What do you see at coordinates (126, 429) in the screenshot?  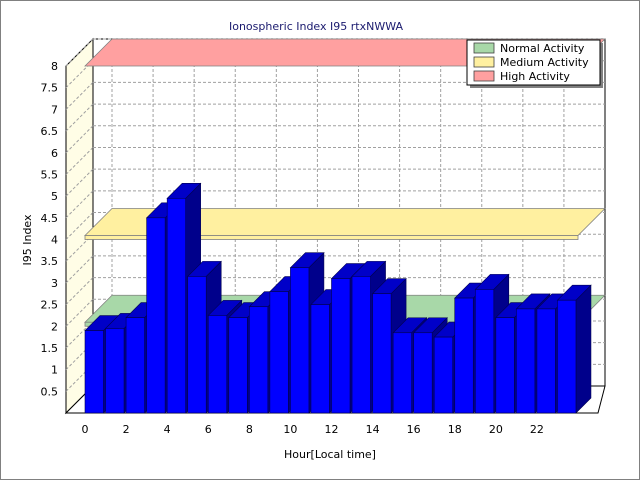 I see `x-tick-label: 2` at bounding box center [126, 429].